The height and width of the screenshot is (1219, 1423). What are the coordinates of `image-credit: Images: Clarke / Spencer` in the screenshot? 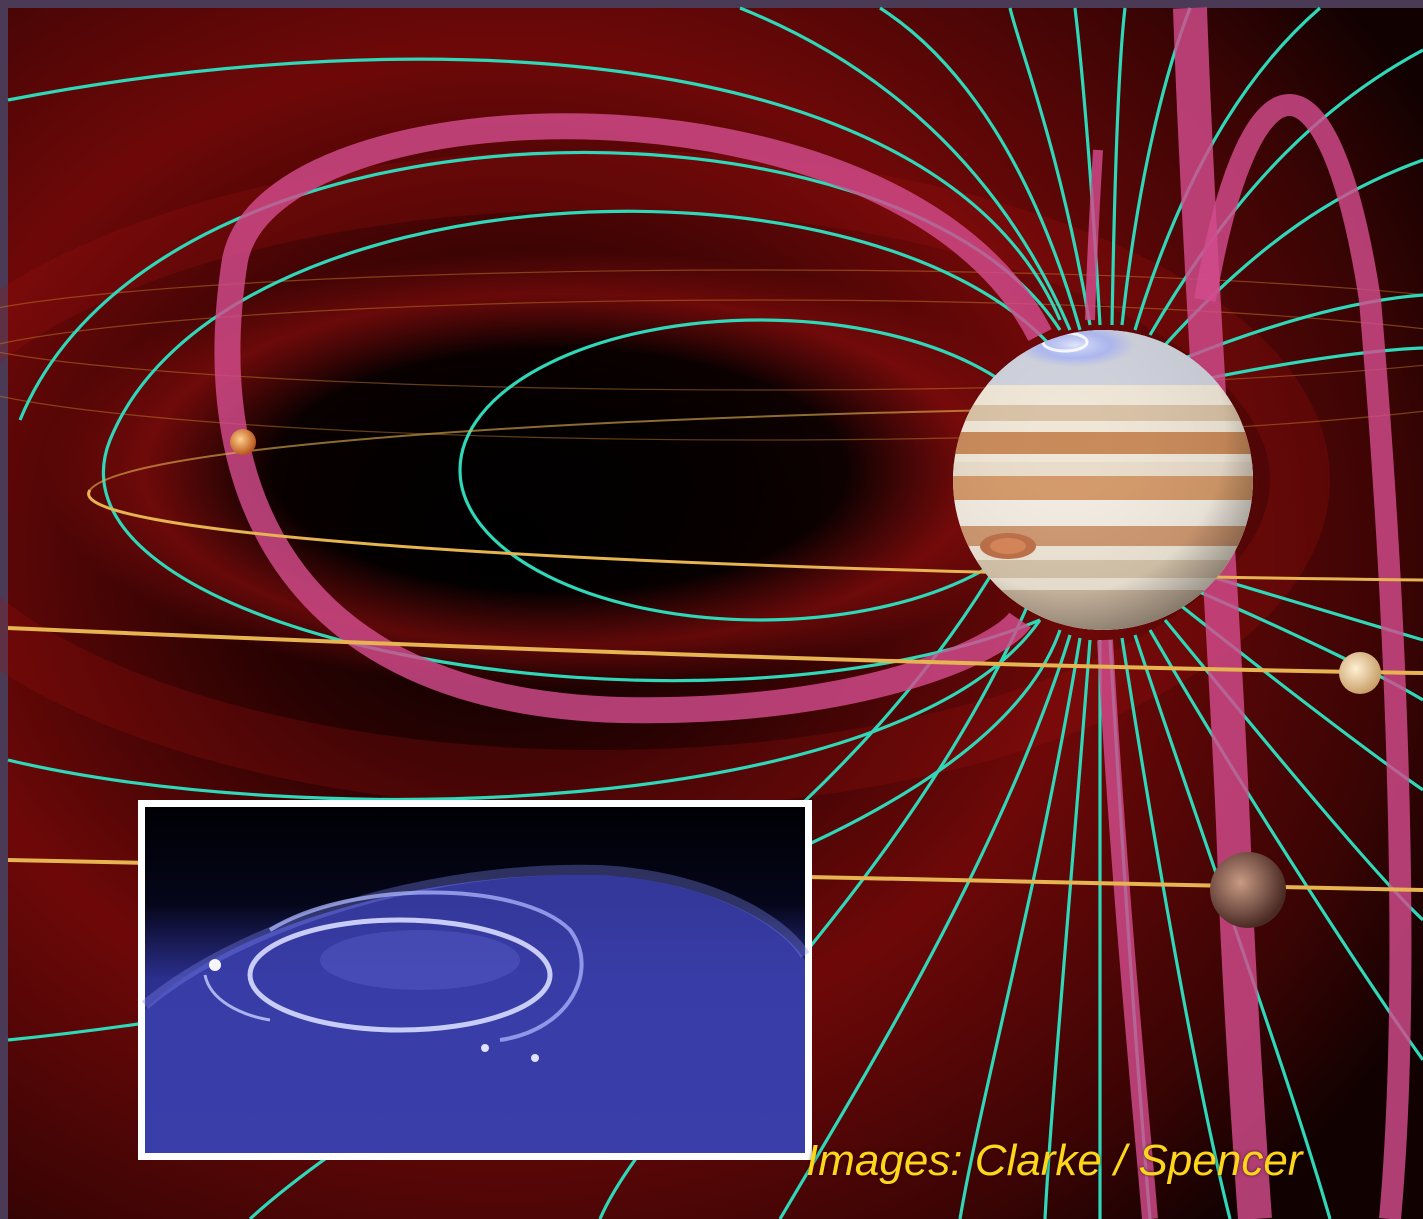 It's located at (1054, 1160).